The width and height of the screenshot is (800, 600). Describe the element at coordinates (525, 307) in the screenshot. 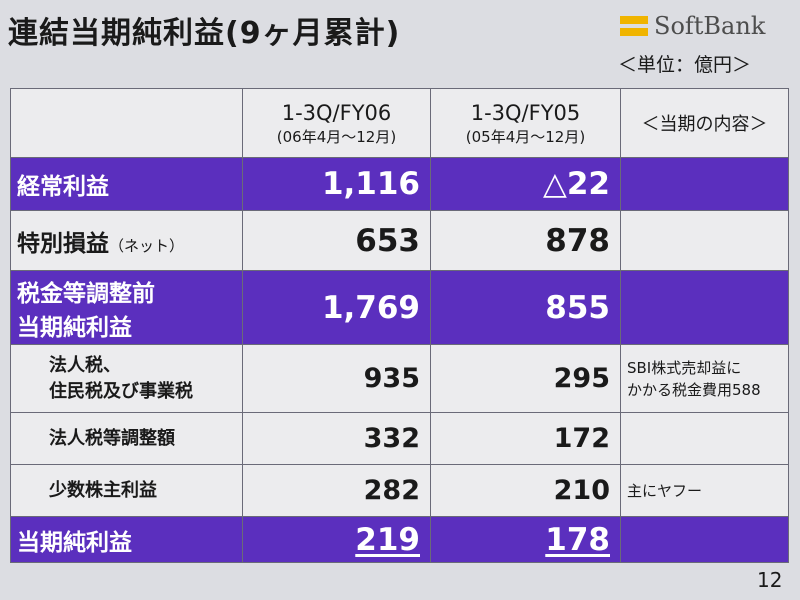

I see `value-fy05: 855` at that location.